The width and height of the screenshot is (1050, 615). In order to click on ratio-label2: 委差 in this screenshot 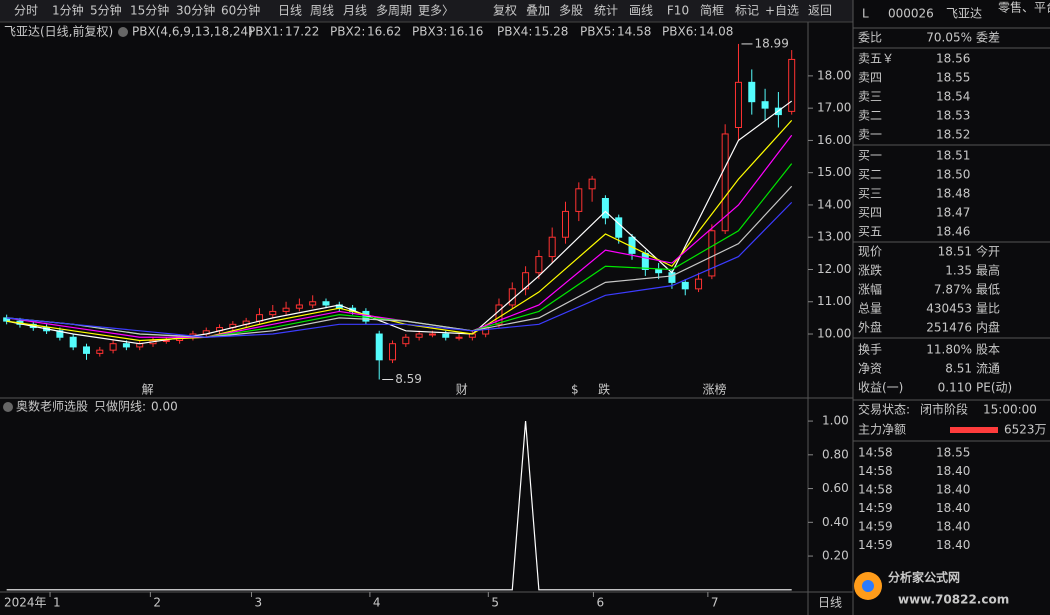, I will do `click(988, 38)`.